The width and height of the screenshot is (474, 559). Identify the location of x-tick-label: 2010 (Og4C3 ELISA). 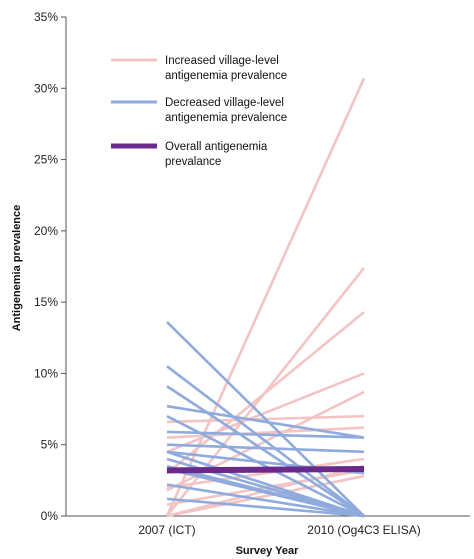
(363, 530).